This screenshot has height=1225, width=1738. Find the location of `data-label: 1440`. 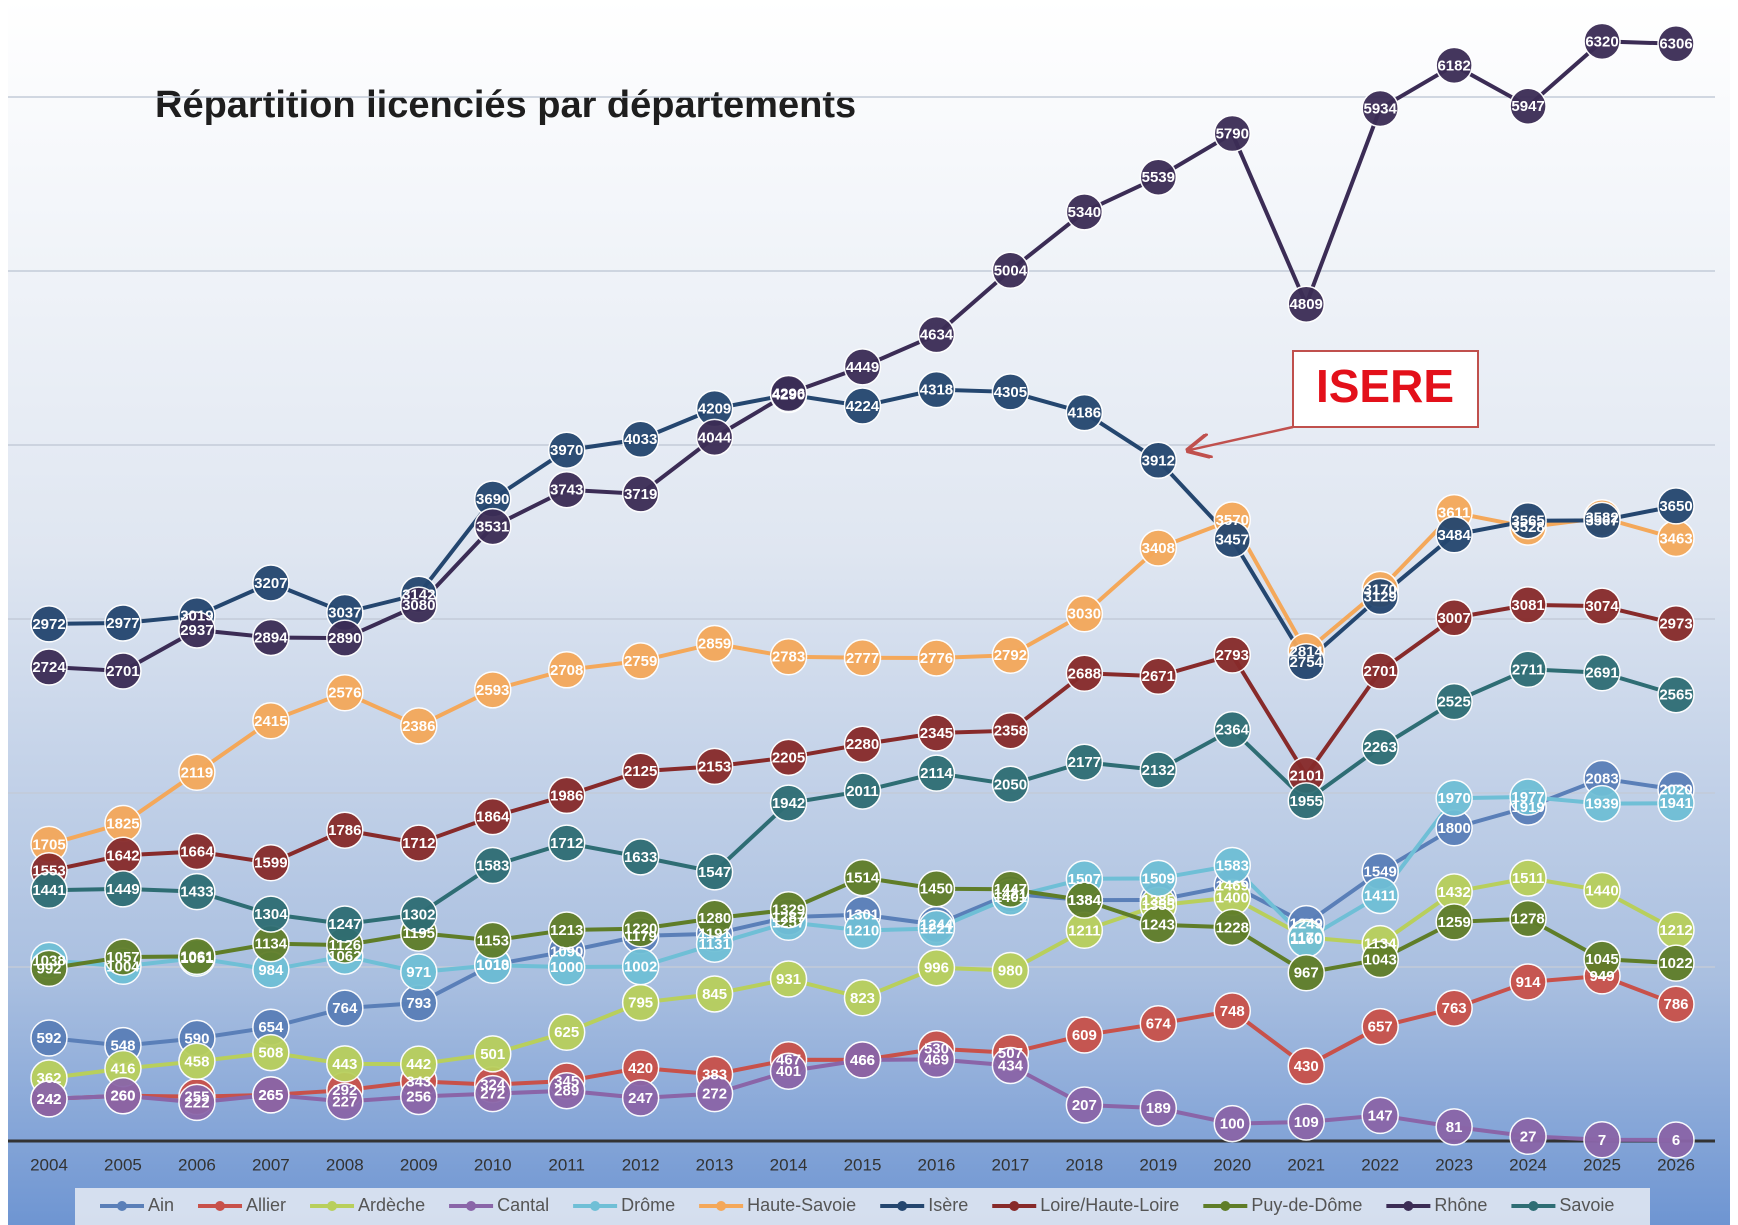

data-label: 1440 is located at coordinates (1601, 890).